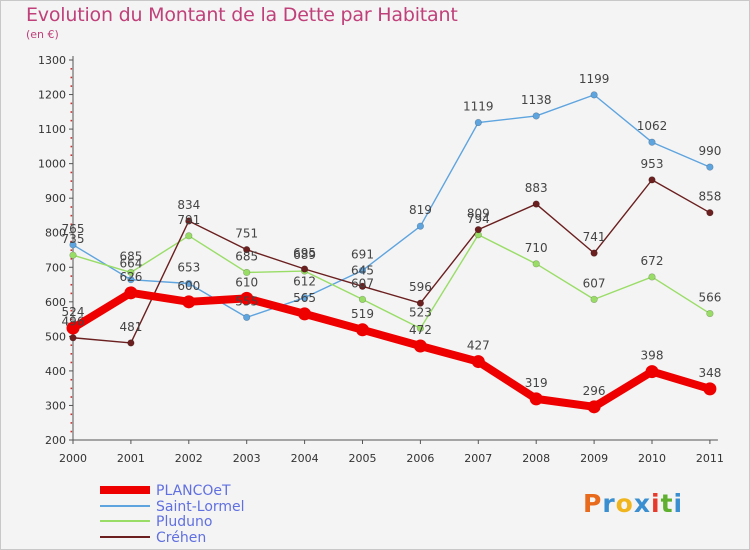 Image resolution: width=750 pixels, height=550 pixels. What do you see at coordinates (478, 107) in the screenshot?
I see `data-label: 1119` at bounding box center [478, 107].